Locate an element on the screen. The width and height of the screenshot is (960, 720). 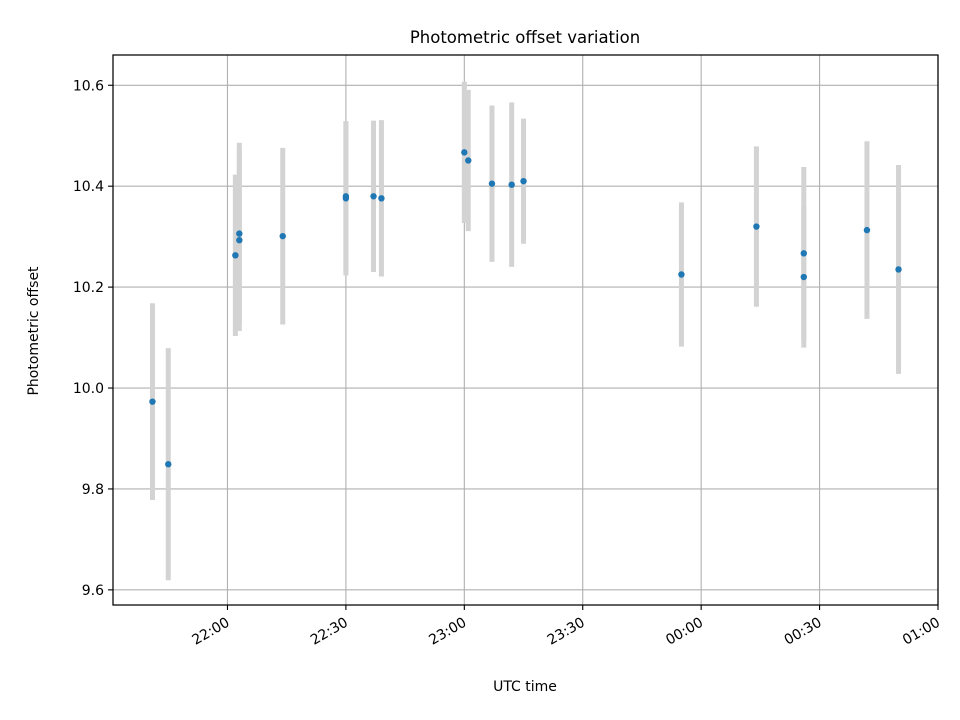
x-tick-label: 23:30 is located at coordinates (566, 632).